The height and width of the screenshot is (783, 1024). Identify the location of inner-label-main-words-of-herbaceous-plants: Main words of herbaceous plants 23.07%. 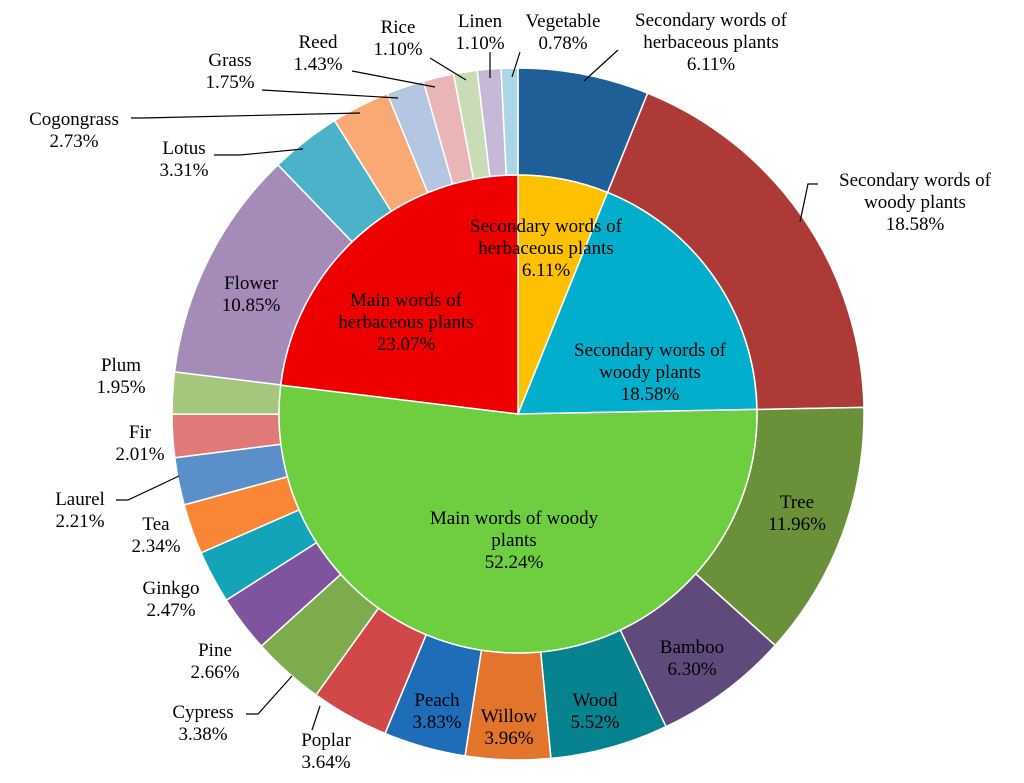
(406, 322).